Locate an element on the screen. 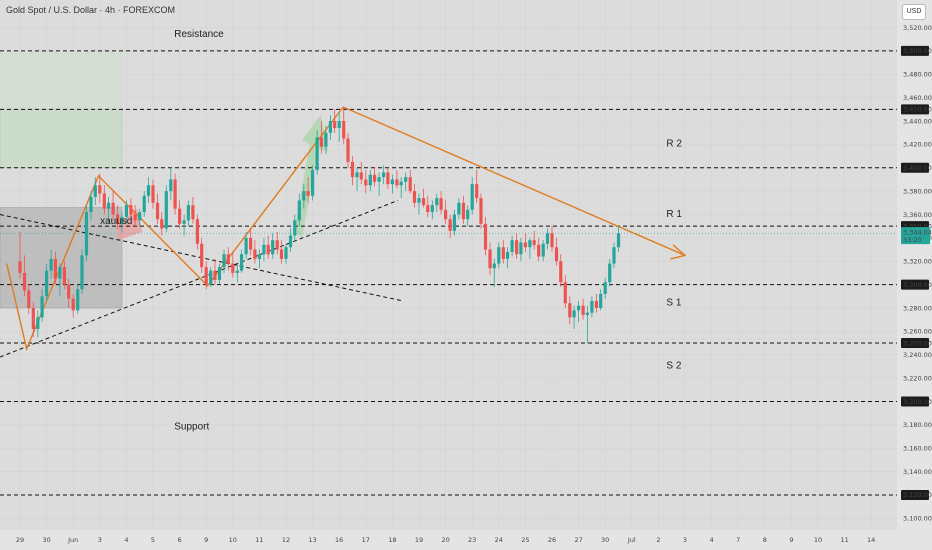 The height and width of the screenshot is (550, 932). current-price-badge is located at coordinates (915, 236).